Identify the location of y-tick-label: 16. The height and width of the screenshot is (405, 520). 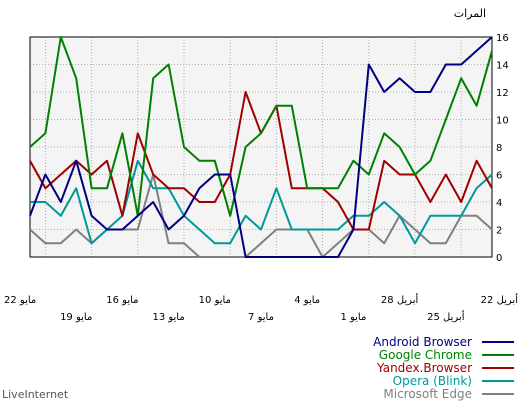
(502, 38).